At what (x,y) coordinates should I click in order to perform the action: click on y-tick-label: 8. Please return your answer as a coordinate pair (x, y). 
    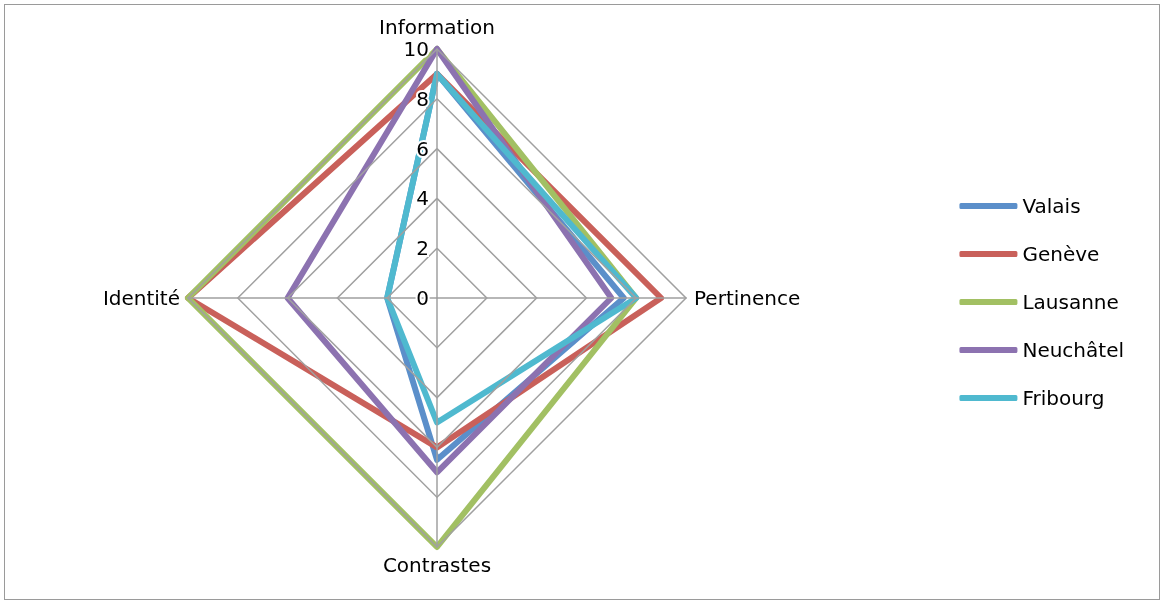
    Looking at the image, I should click on (422, 98).